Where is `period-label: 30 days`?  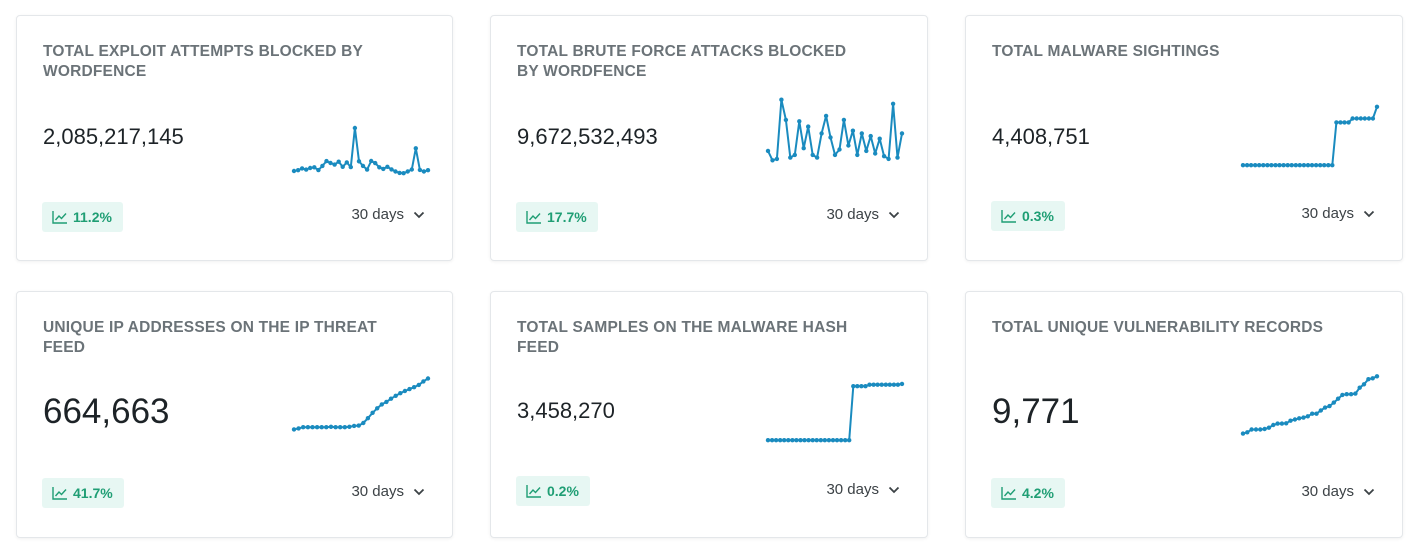 period-label: 30 days is located at coordinates (377, 491).